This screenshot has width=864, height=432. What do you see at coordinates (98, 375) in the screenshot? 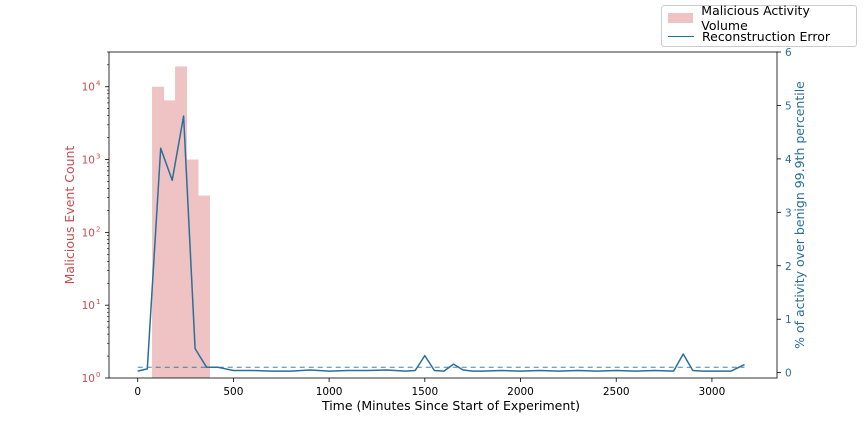
I see `left-tick-exponent: 0` at bounding box center [98, 375].